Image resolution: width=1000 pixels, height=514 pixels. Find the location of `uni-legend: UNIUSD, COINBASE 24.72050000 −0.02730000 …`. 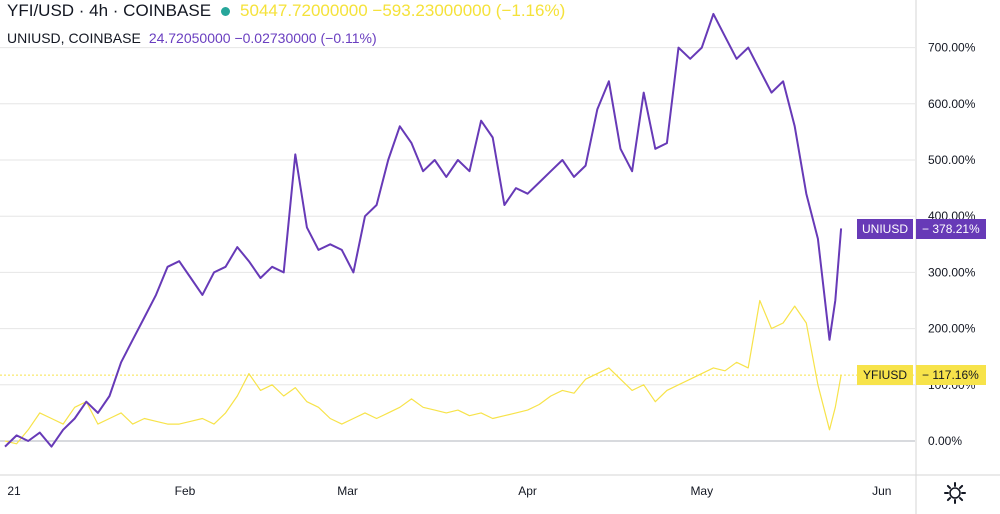

uni-legend: UNIUSD, COINBASE 24.72050000 −0.02730000 … is located at coordinates (192, 38).